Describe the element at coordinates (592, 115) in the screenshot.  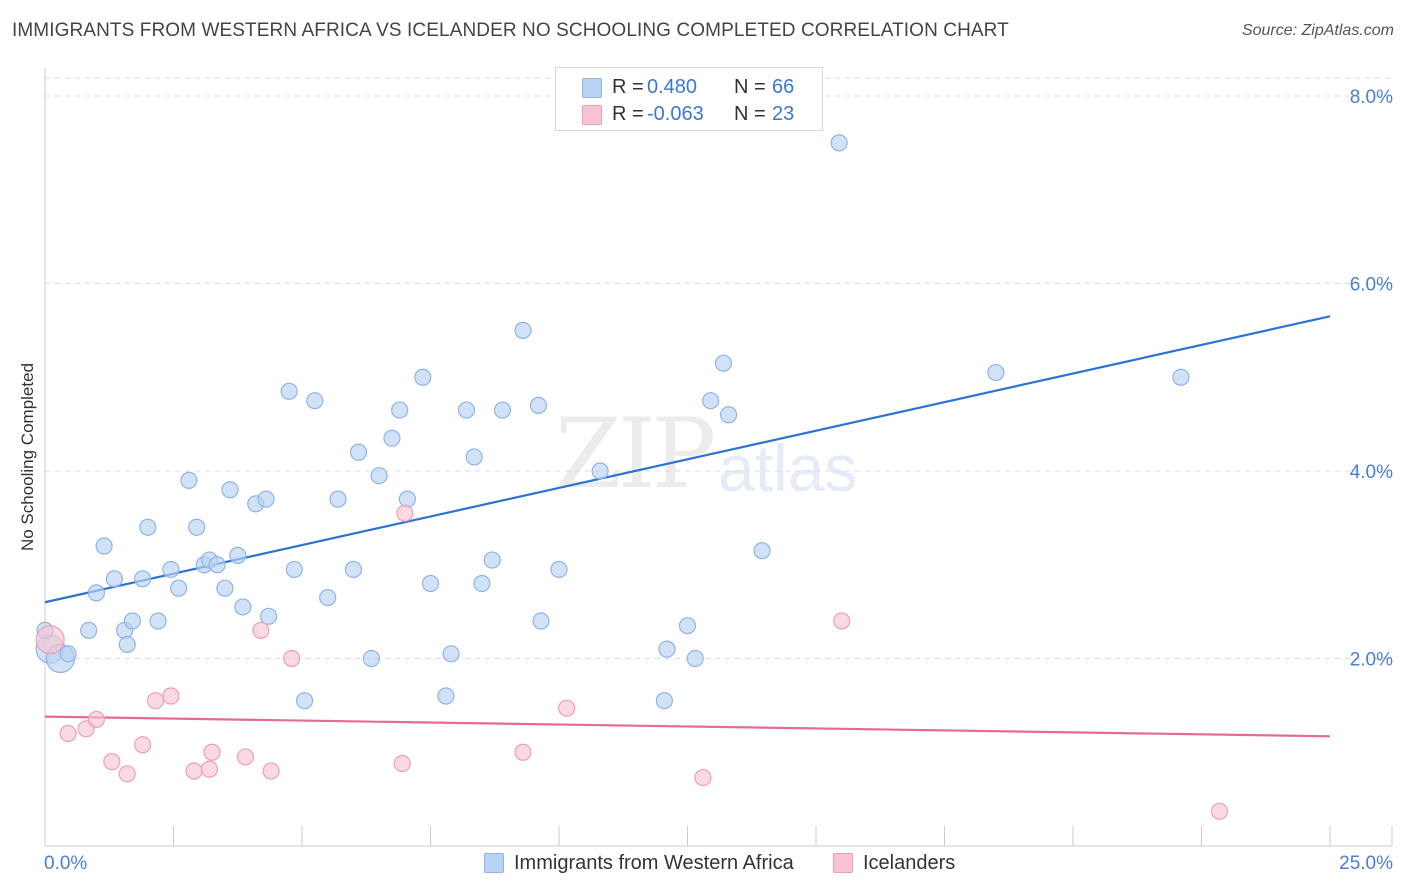
I see `legend-swatch-pink` at that location.